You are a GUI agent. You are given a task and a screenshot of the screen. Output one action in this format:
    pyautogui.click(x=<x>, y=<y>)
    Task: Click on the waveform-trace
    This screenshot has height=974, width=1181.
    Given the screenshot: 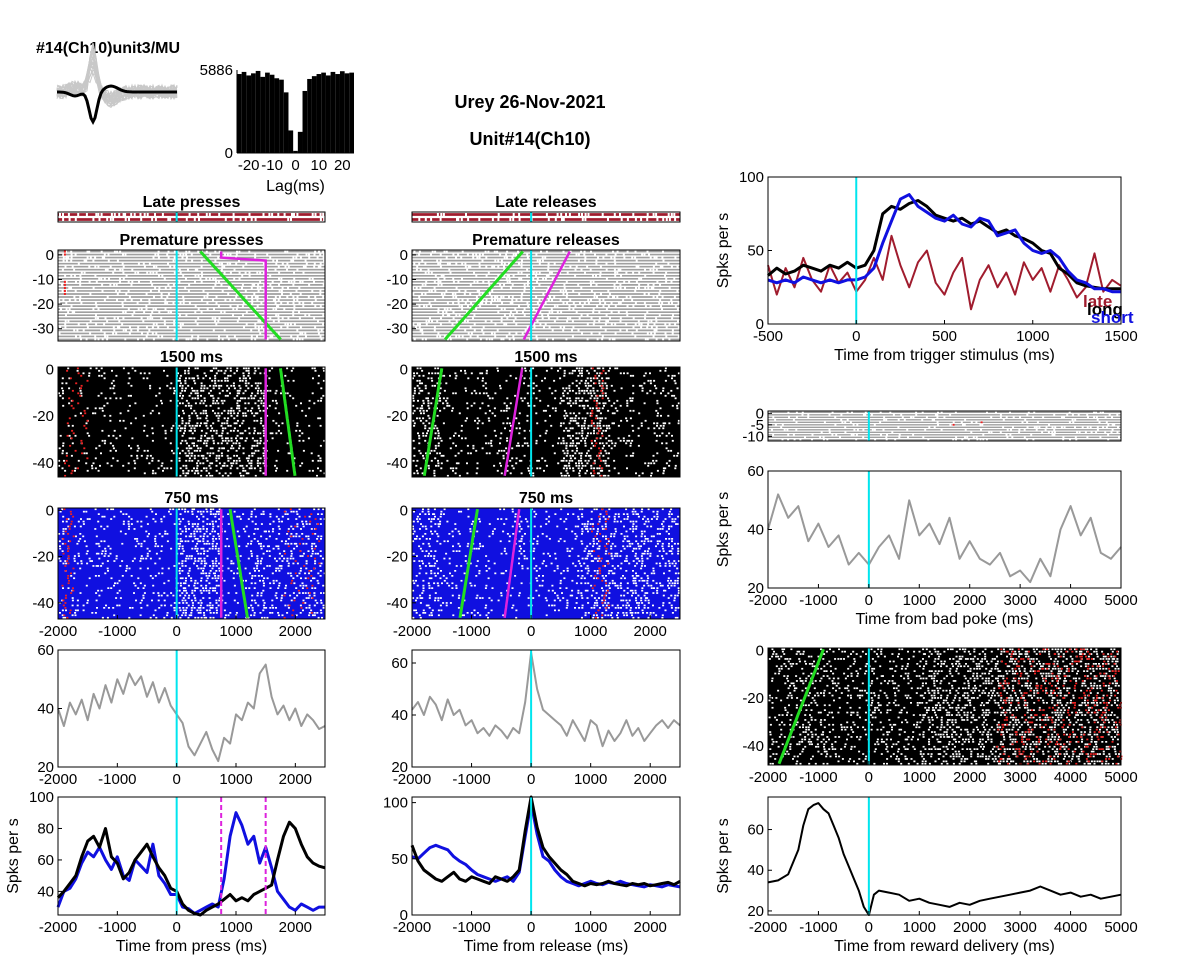 What is the action you would take?
    pyautogui.click(x=117, y=81)
    